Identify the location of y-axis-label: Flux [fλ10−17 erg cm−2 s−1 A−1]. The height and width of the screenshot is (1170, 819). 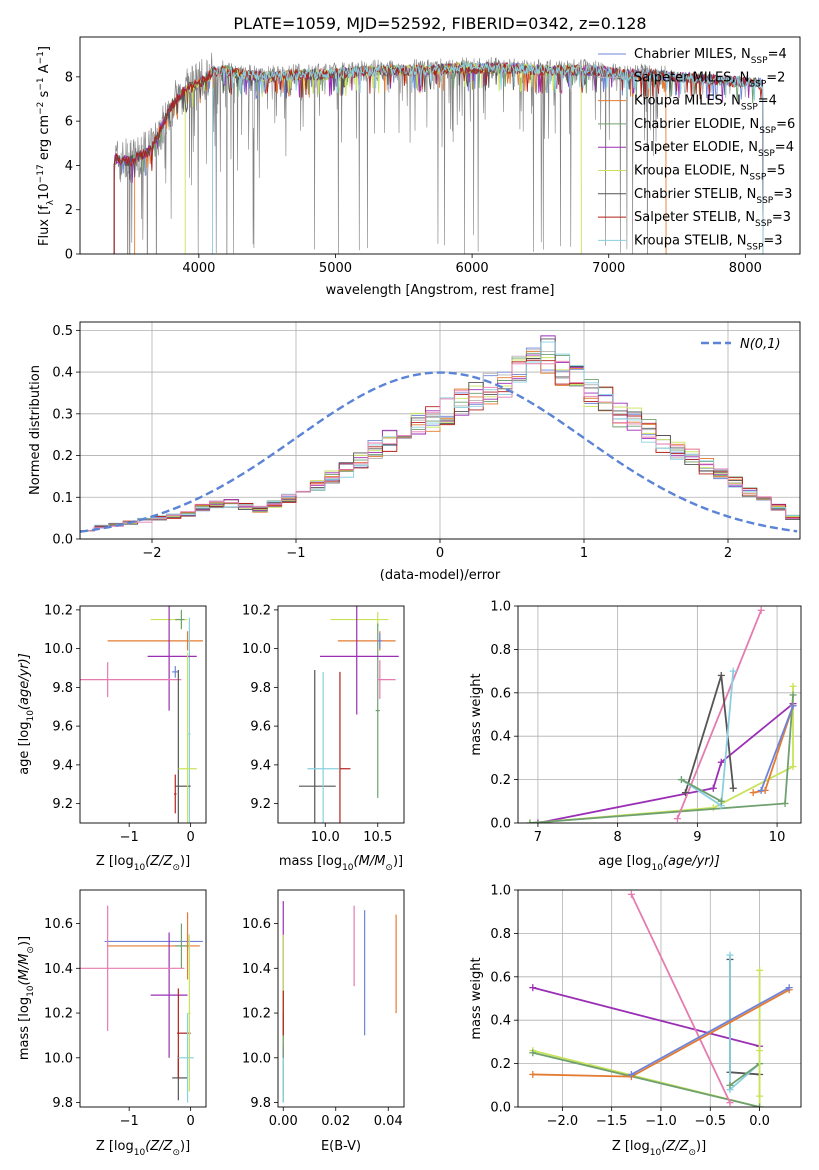
(46, 146).